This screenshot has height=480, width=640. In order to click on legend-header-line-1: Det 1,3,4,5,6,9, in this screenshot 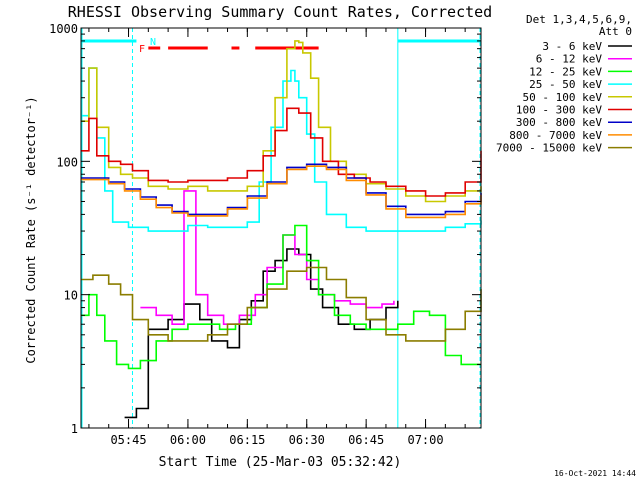, I will do `click(579, 19)`.